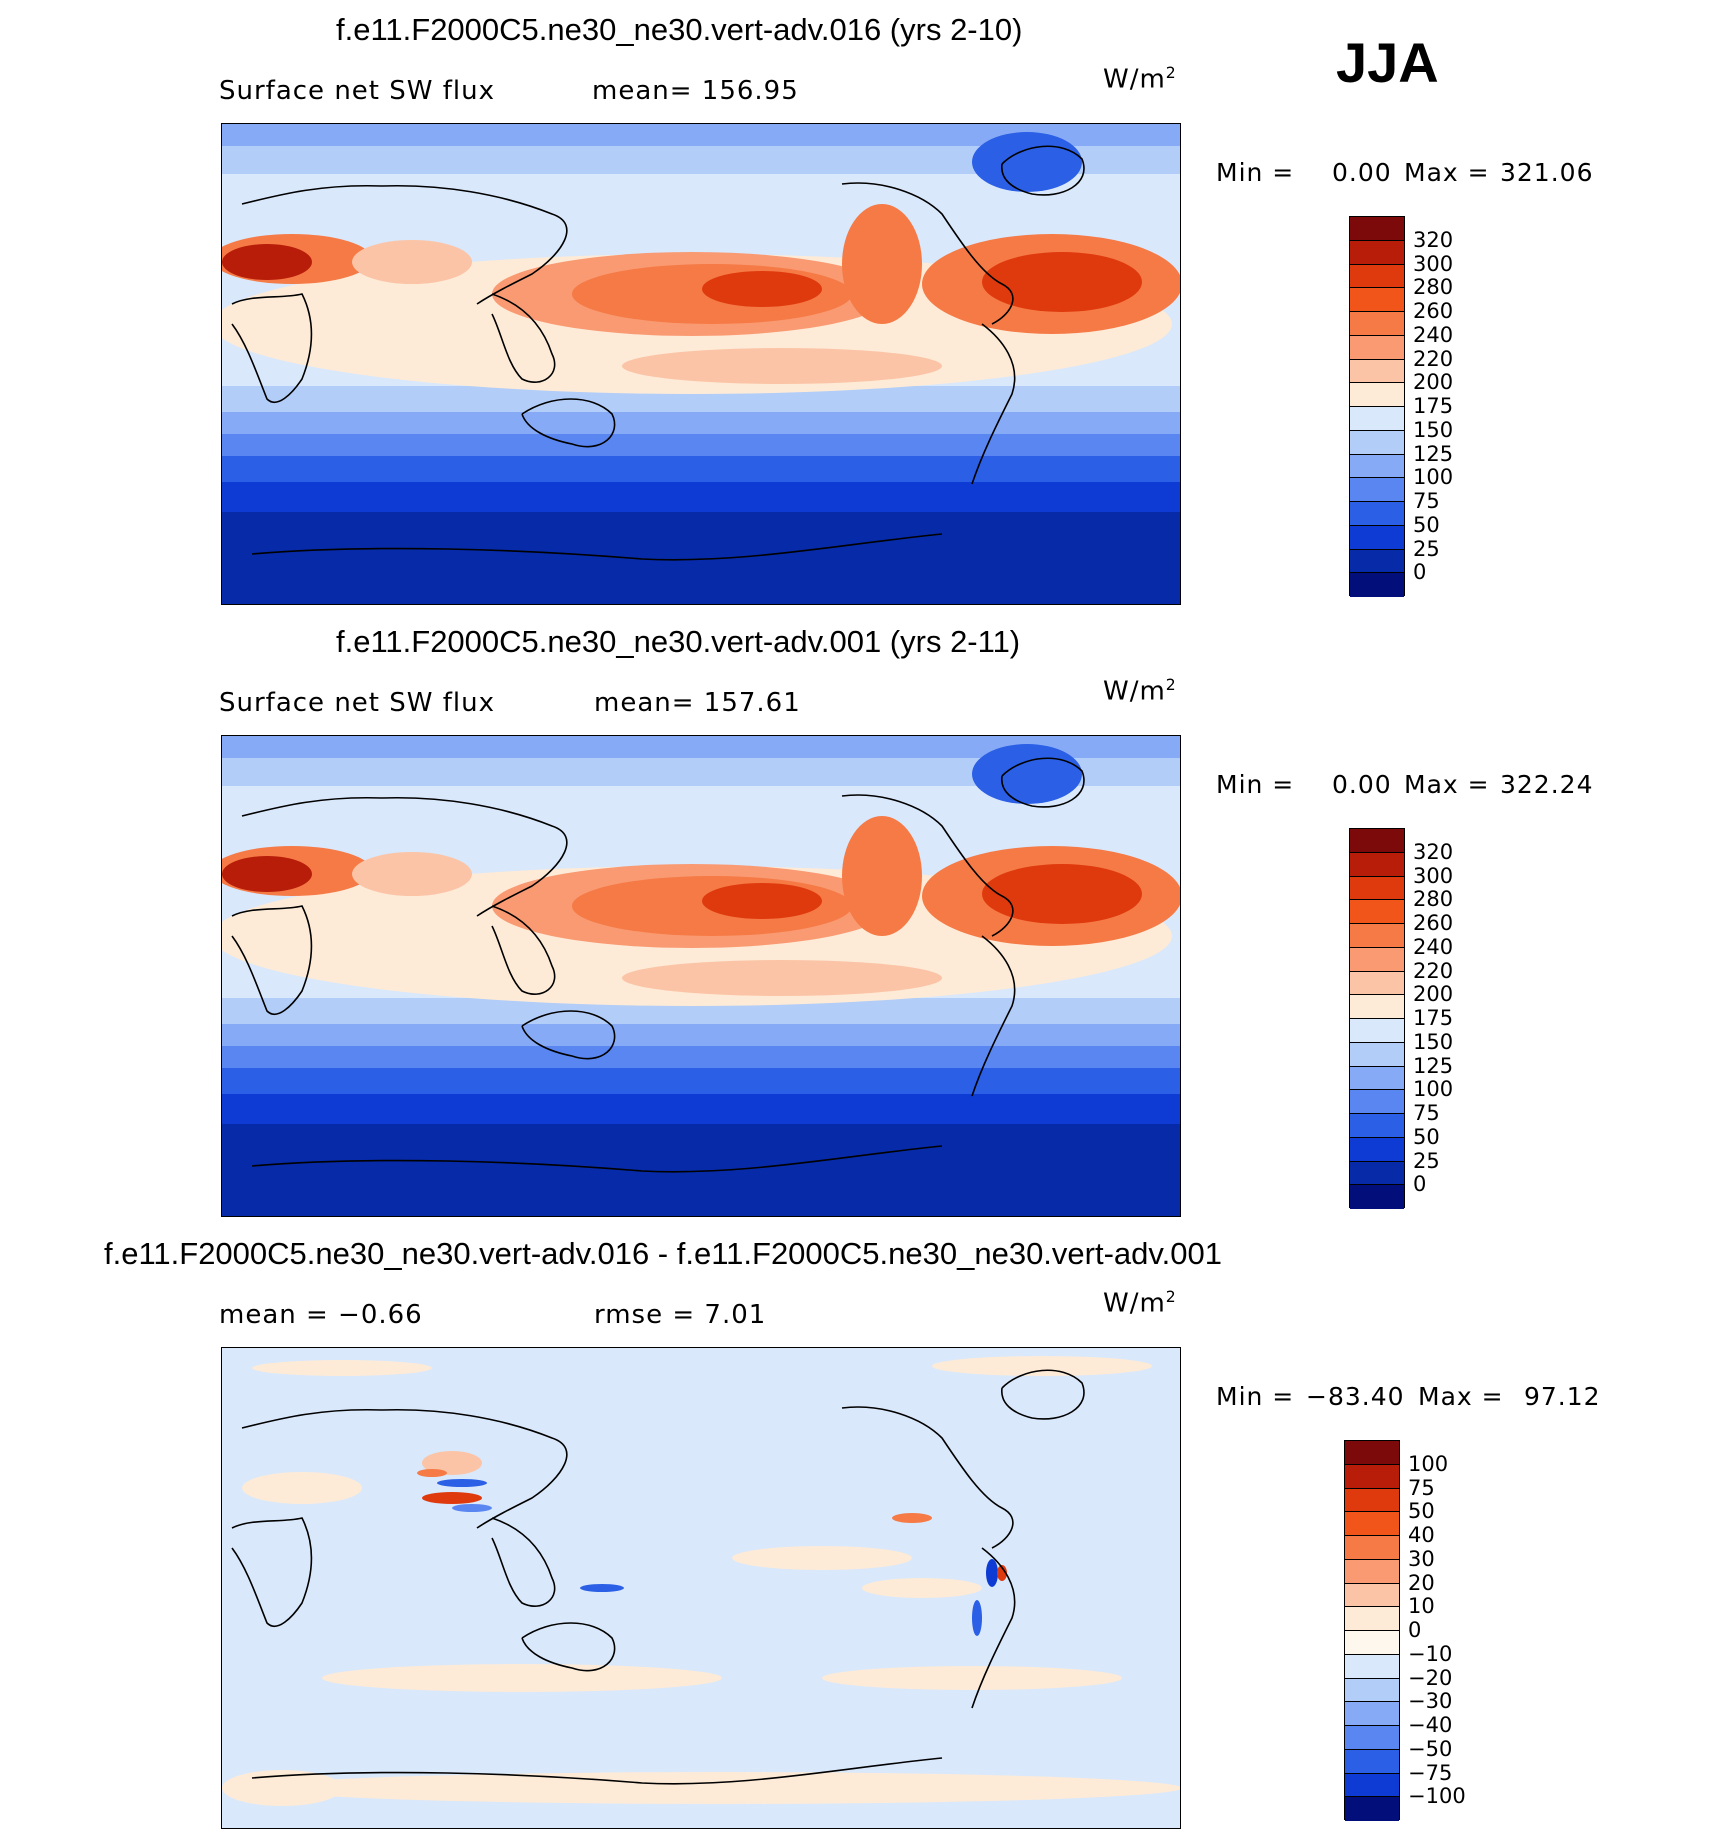  What do you see at coordinates (321, 1315) in the screenshot?
I see `panel-3-mean-label: mean = −0.66` at bounding box center [321, 1315].